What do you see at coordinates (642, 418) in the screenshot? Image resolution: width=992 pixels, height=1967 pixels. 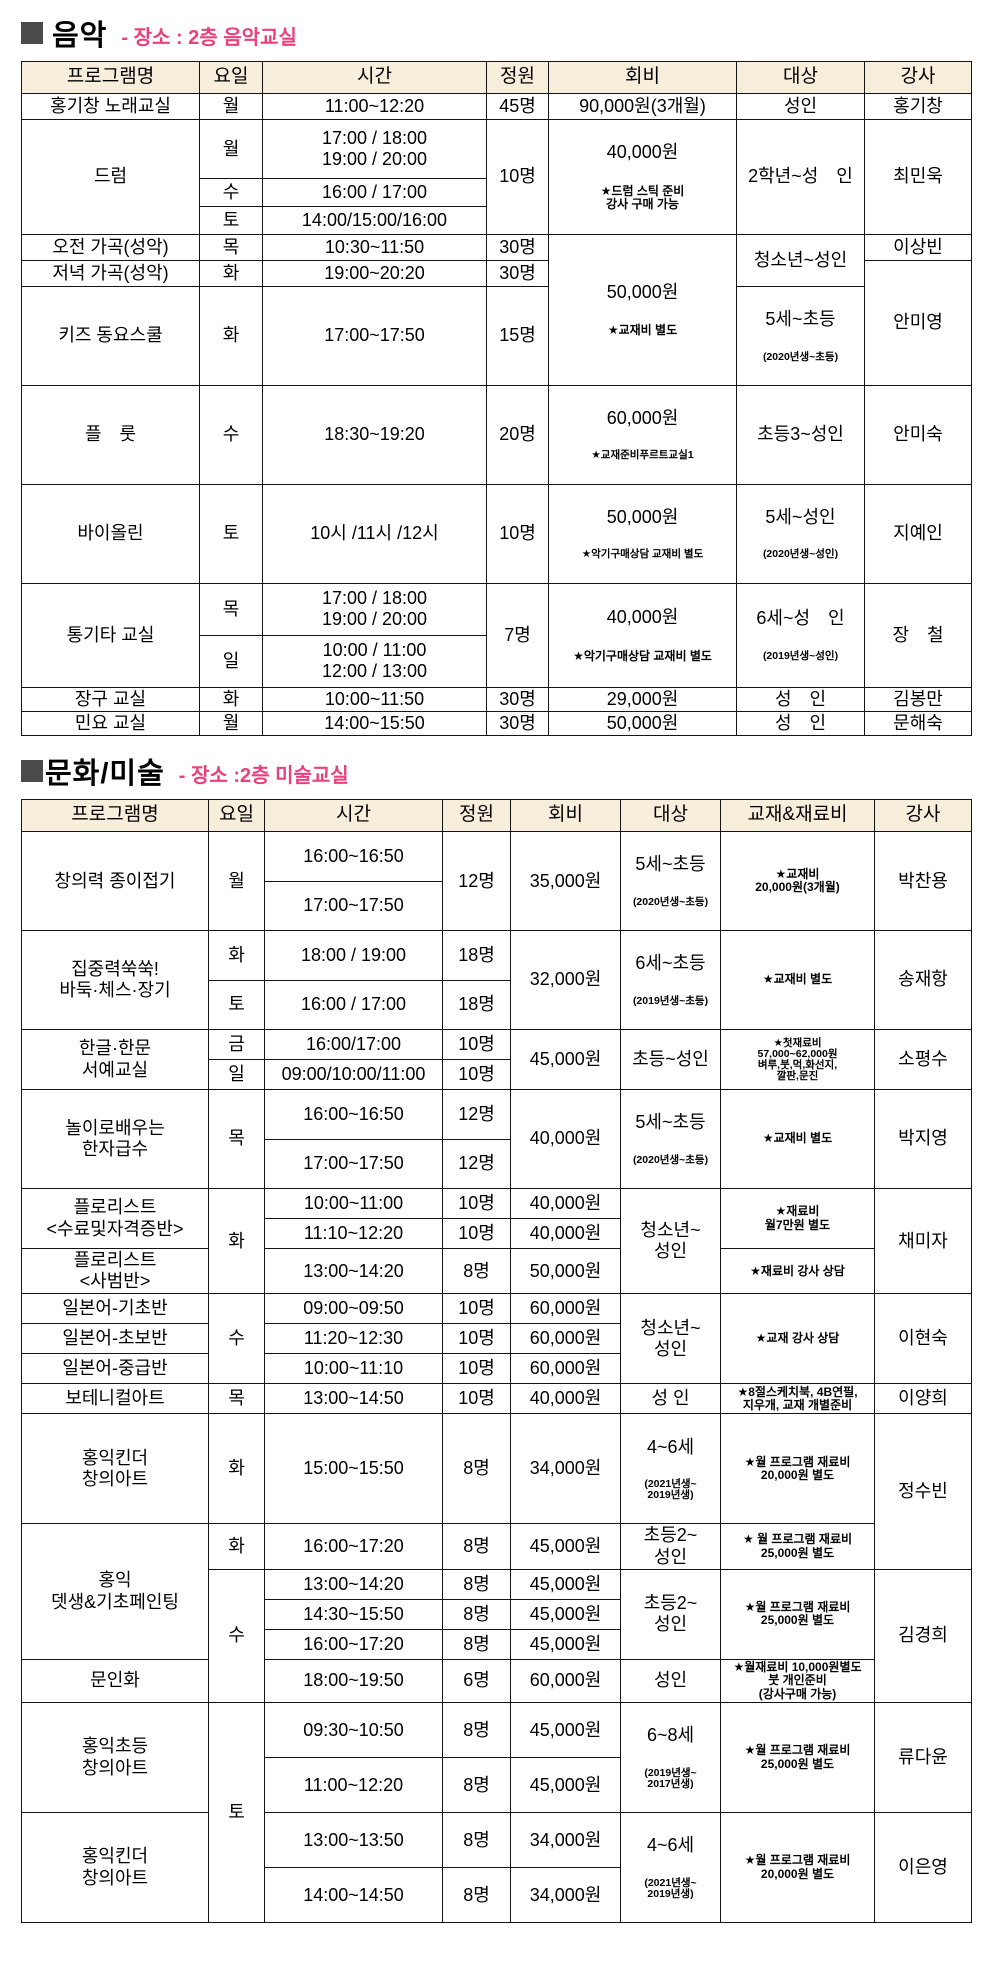 I see `fee-amount: 60,000원` at bounding box center [642, 418].